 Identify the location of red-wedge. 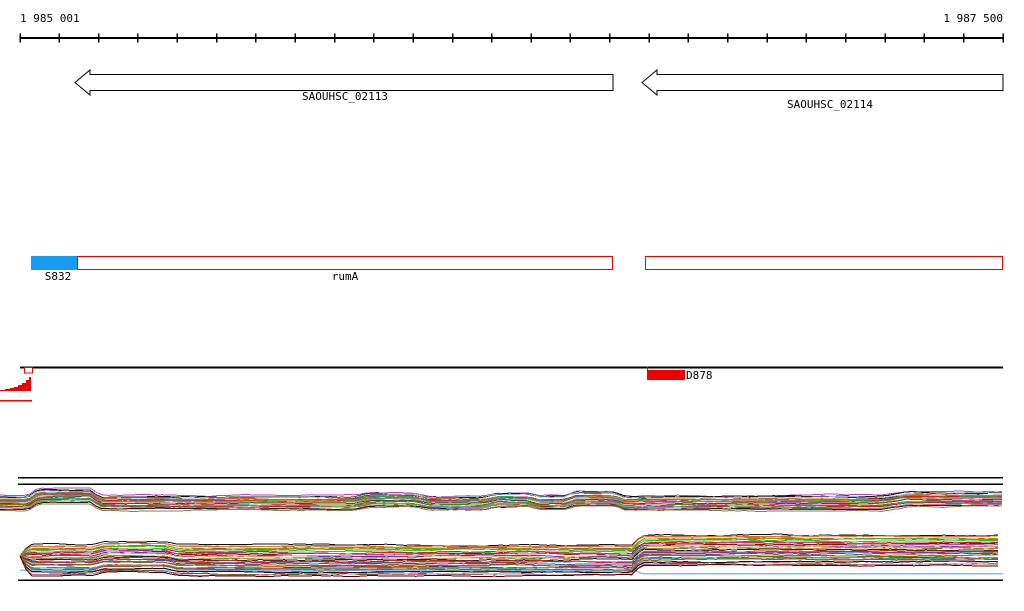
(15, 384).